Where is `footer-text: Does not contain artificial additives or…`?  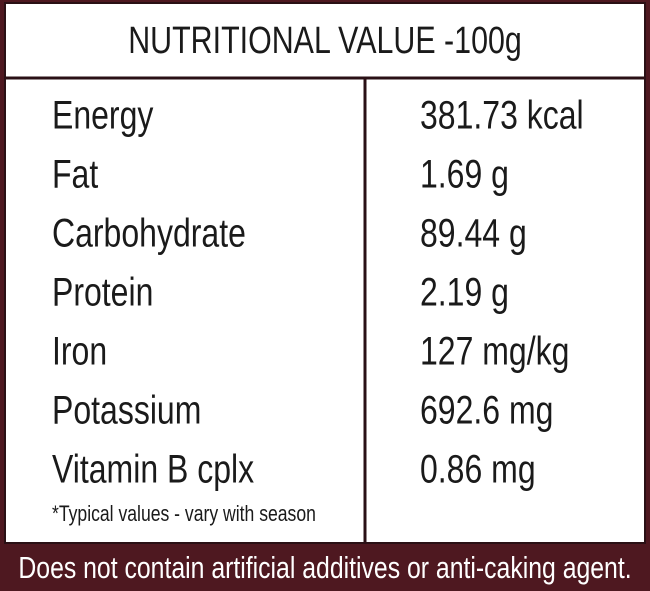 footer-text: Does not contain artificial additives or… is located at coordinates (324, 568).